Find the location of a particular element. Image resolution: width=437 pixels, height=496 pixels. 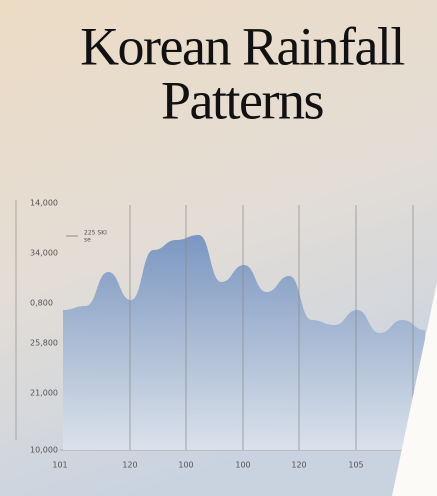

y-tick-label: 34,000 is located at coordinates (44, 253).